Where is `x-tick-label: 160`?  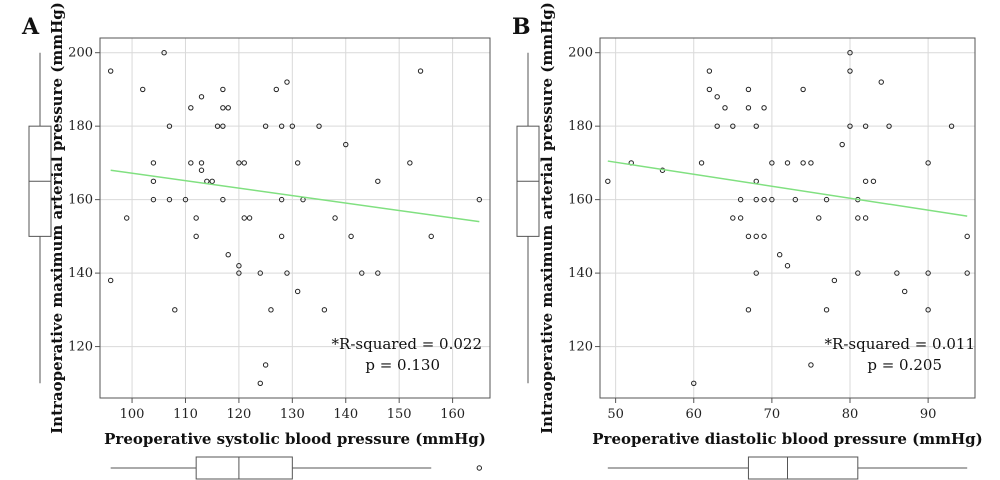
x-tick-label: 160 is located at coordinates (452, 414).